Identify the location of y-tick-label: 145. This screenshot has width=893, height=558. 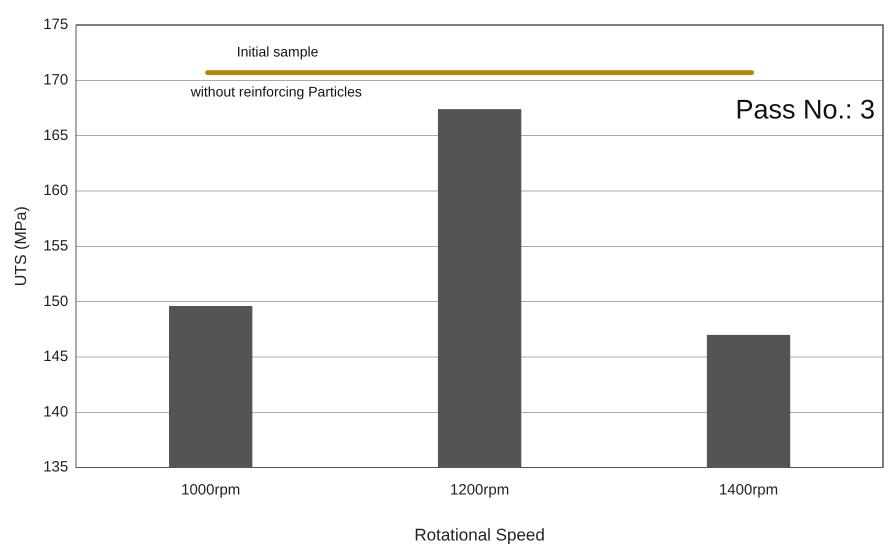
(55, 357).